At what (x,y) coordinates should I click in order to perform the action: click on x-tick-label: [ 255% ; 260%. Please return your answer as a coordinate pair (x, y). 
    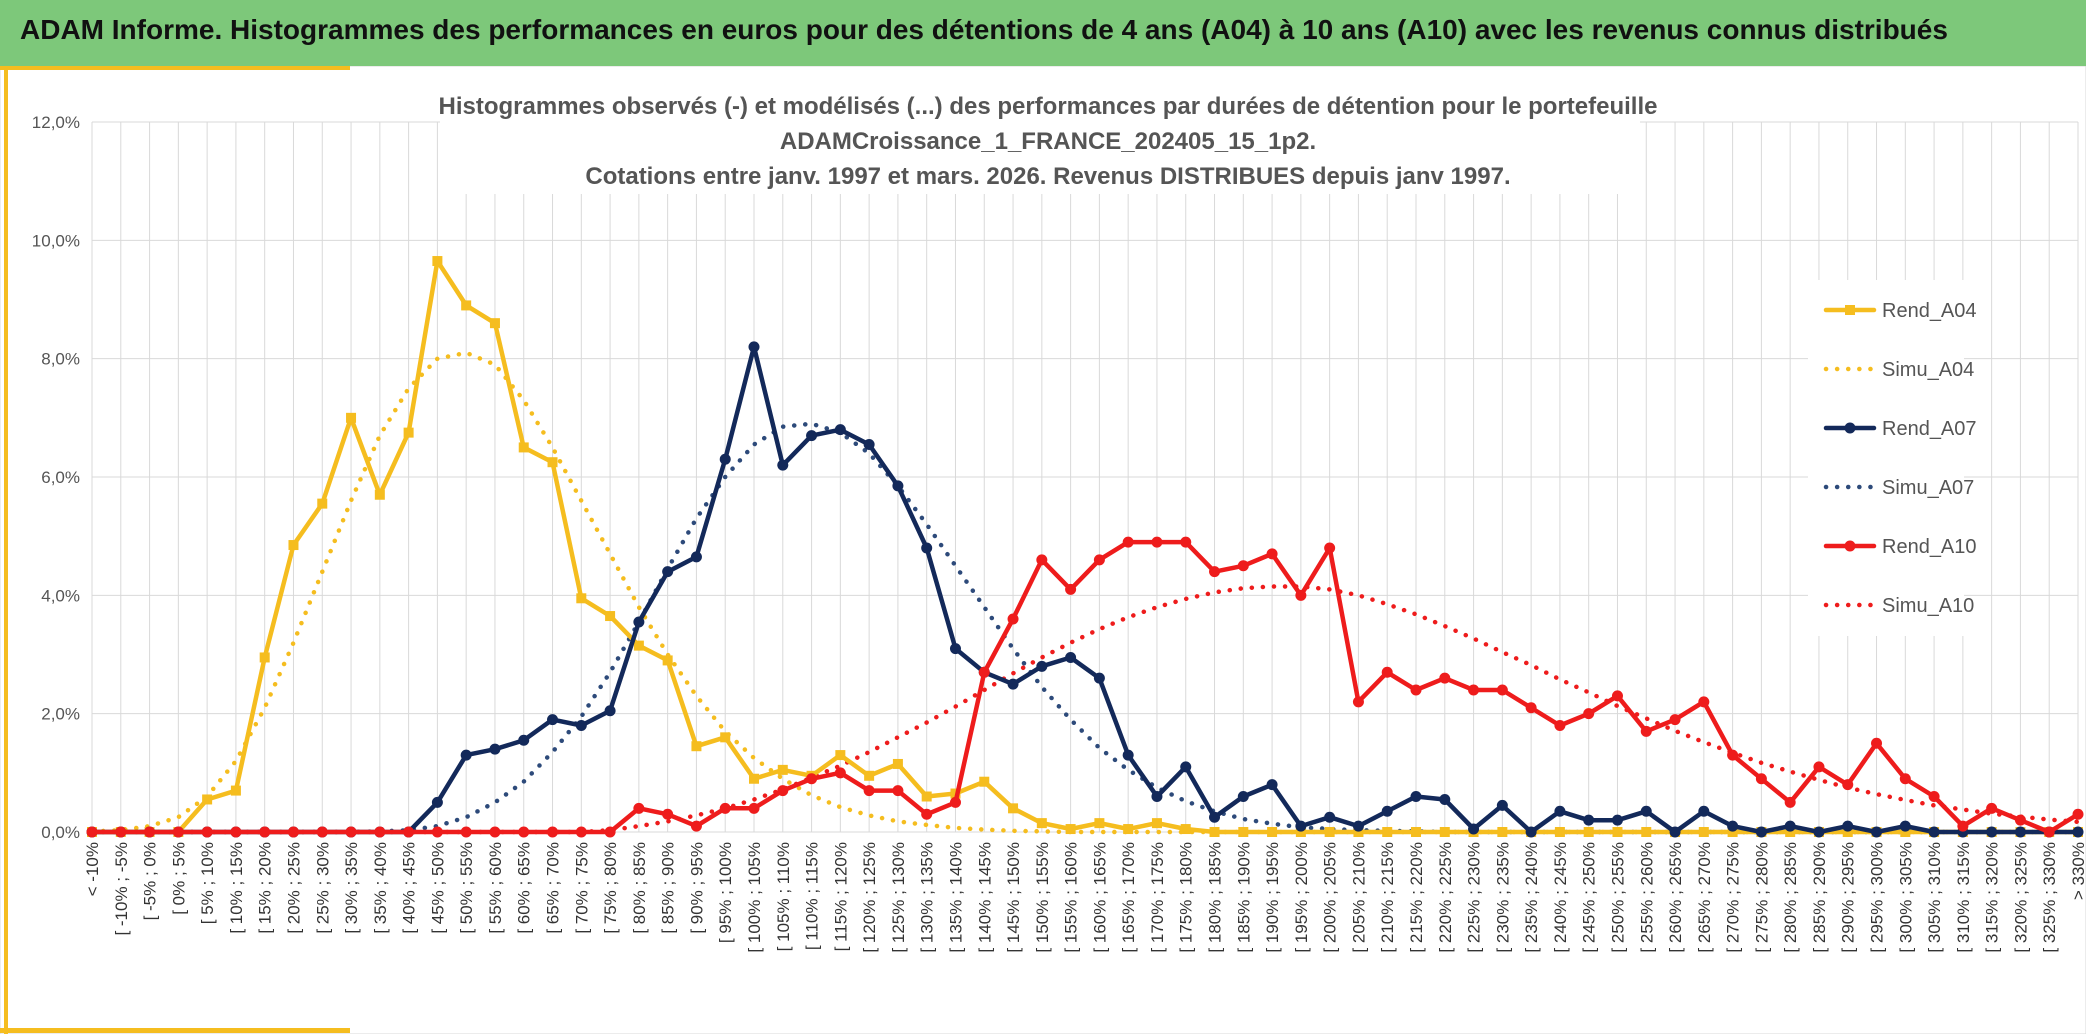
    Looking at the image, I should click on (1646, 897).